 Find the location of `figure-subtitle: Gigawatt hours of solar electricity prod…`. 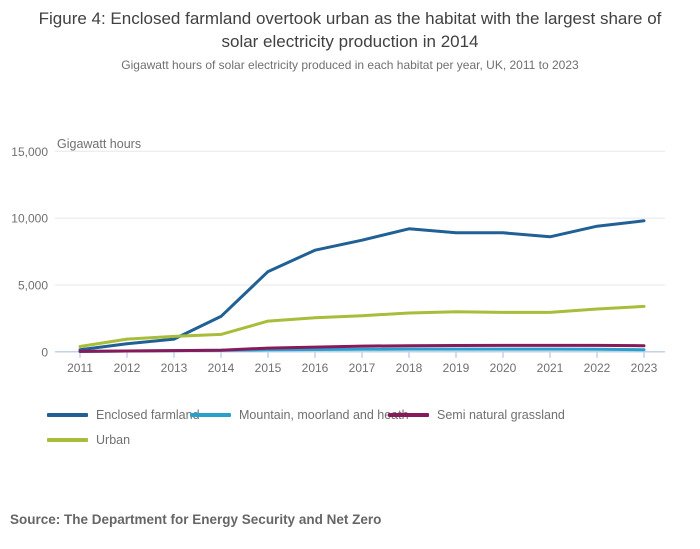

figure-subtitle: Gigawatt hours of solar electricity prod… is located at coordinates (350, 65).